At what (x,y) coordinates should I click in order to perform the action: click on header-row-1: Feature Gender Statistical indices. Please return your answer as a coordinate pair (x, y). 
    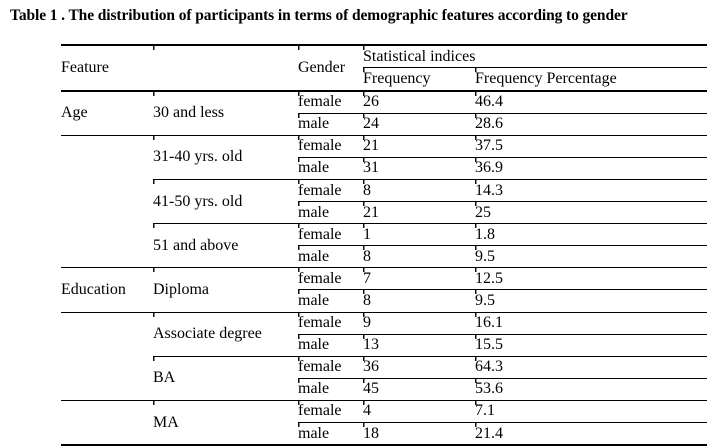
    Looking at the image, I should click on (384, 68).